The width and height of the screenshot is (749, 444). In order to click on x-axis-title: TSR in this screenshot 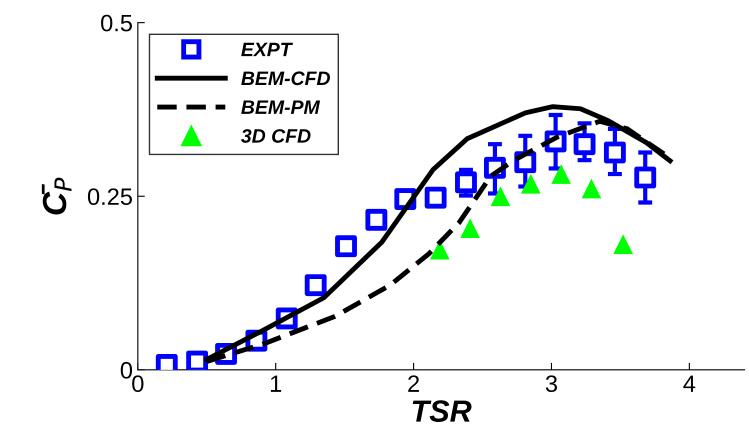, I will do `click(442, 411)`.